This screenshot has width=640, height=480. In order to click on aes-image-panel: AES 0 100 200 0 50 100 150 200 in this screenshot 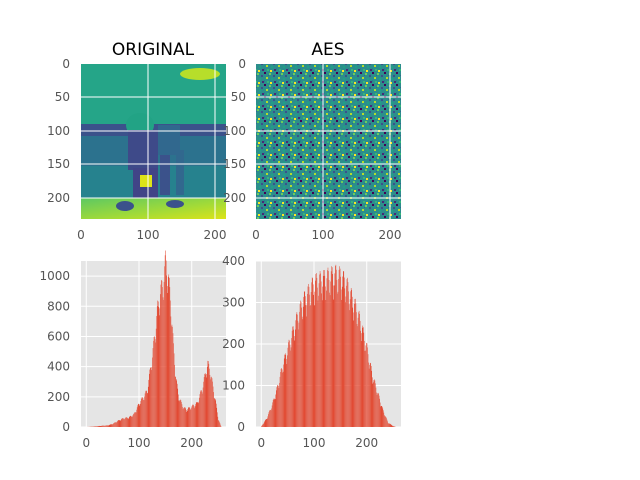, I will do `click(312, 141)`.